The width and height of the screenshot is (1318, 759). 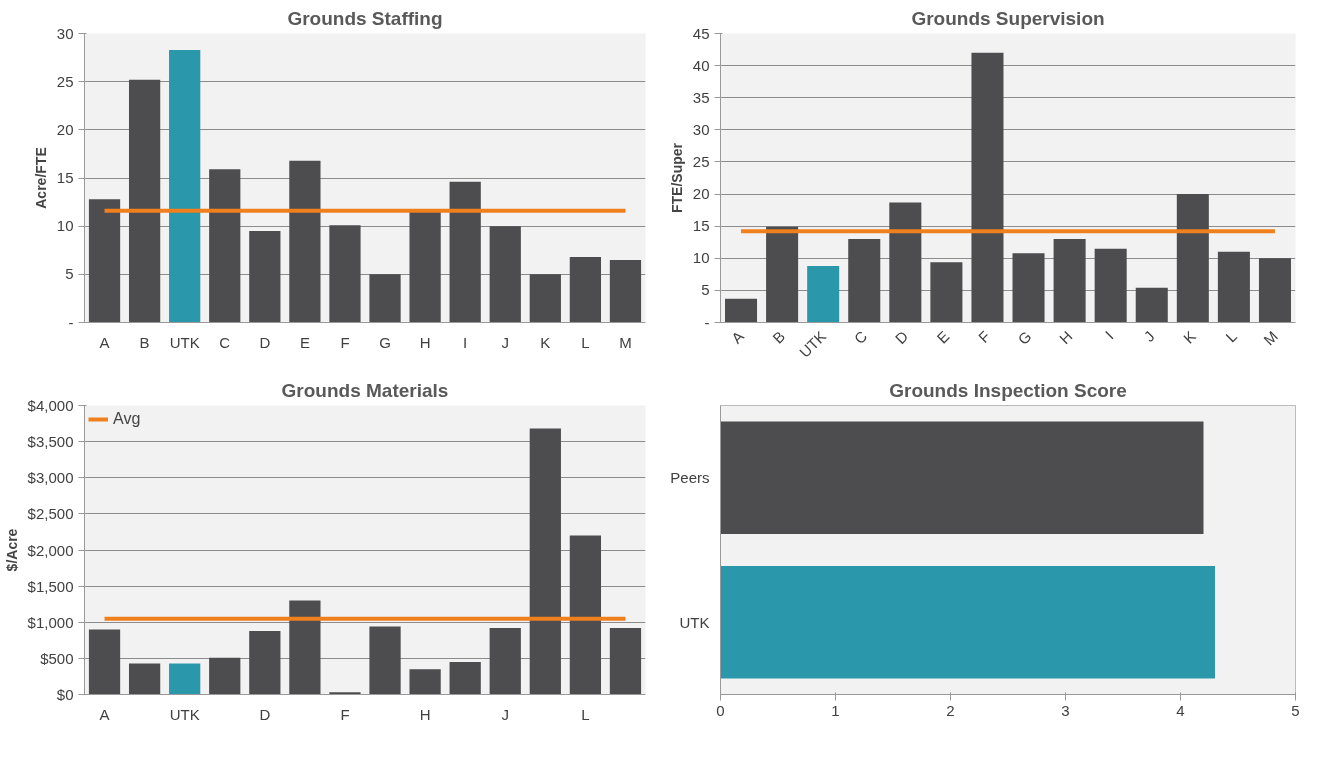 I want to click on y-tick-label: 45, so click(x=701, y=33).